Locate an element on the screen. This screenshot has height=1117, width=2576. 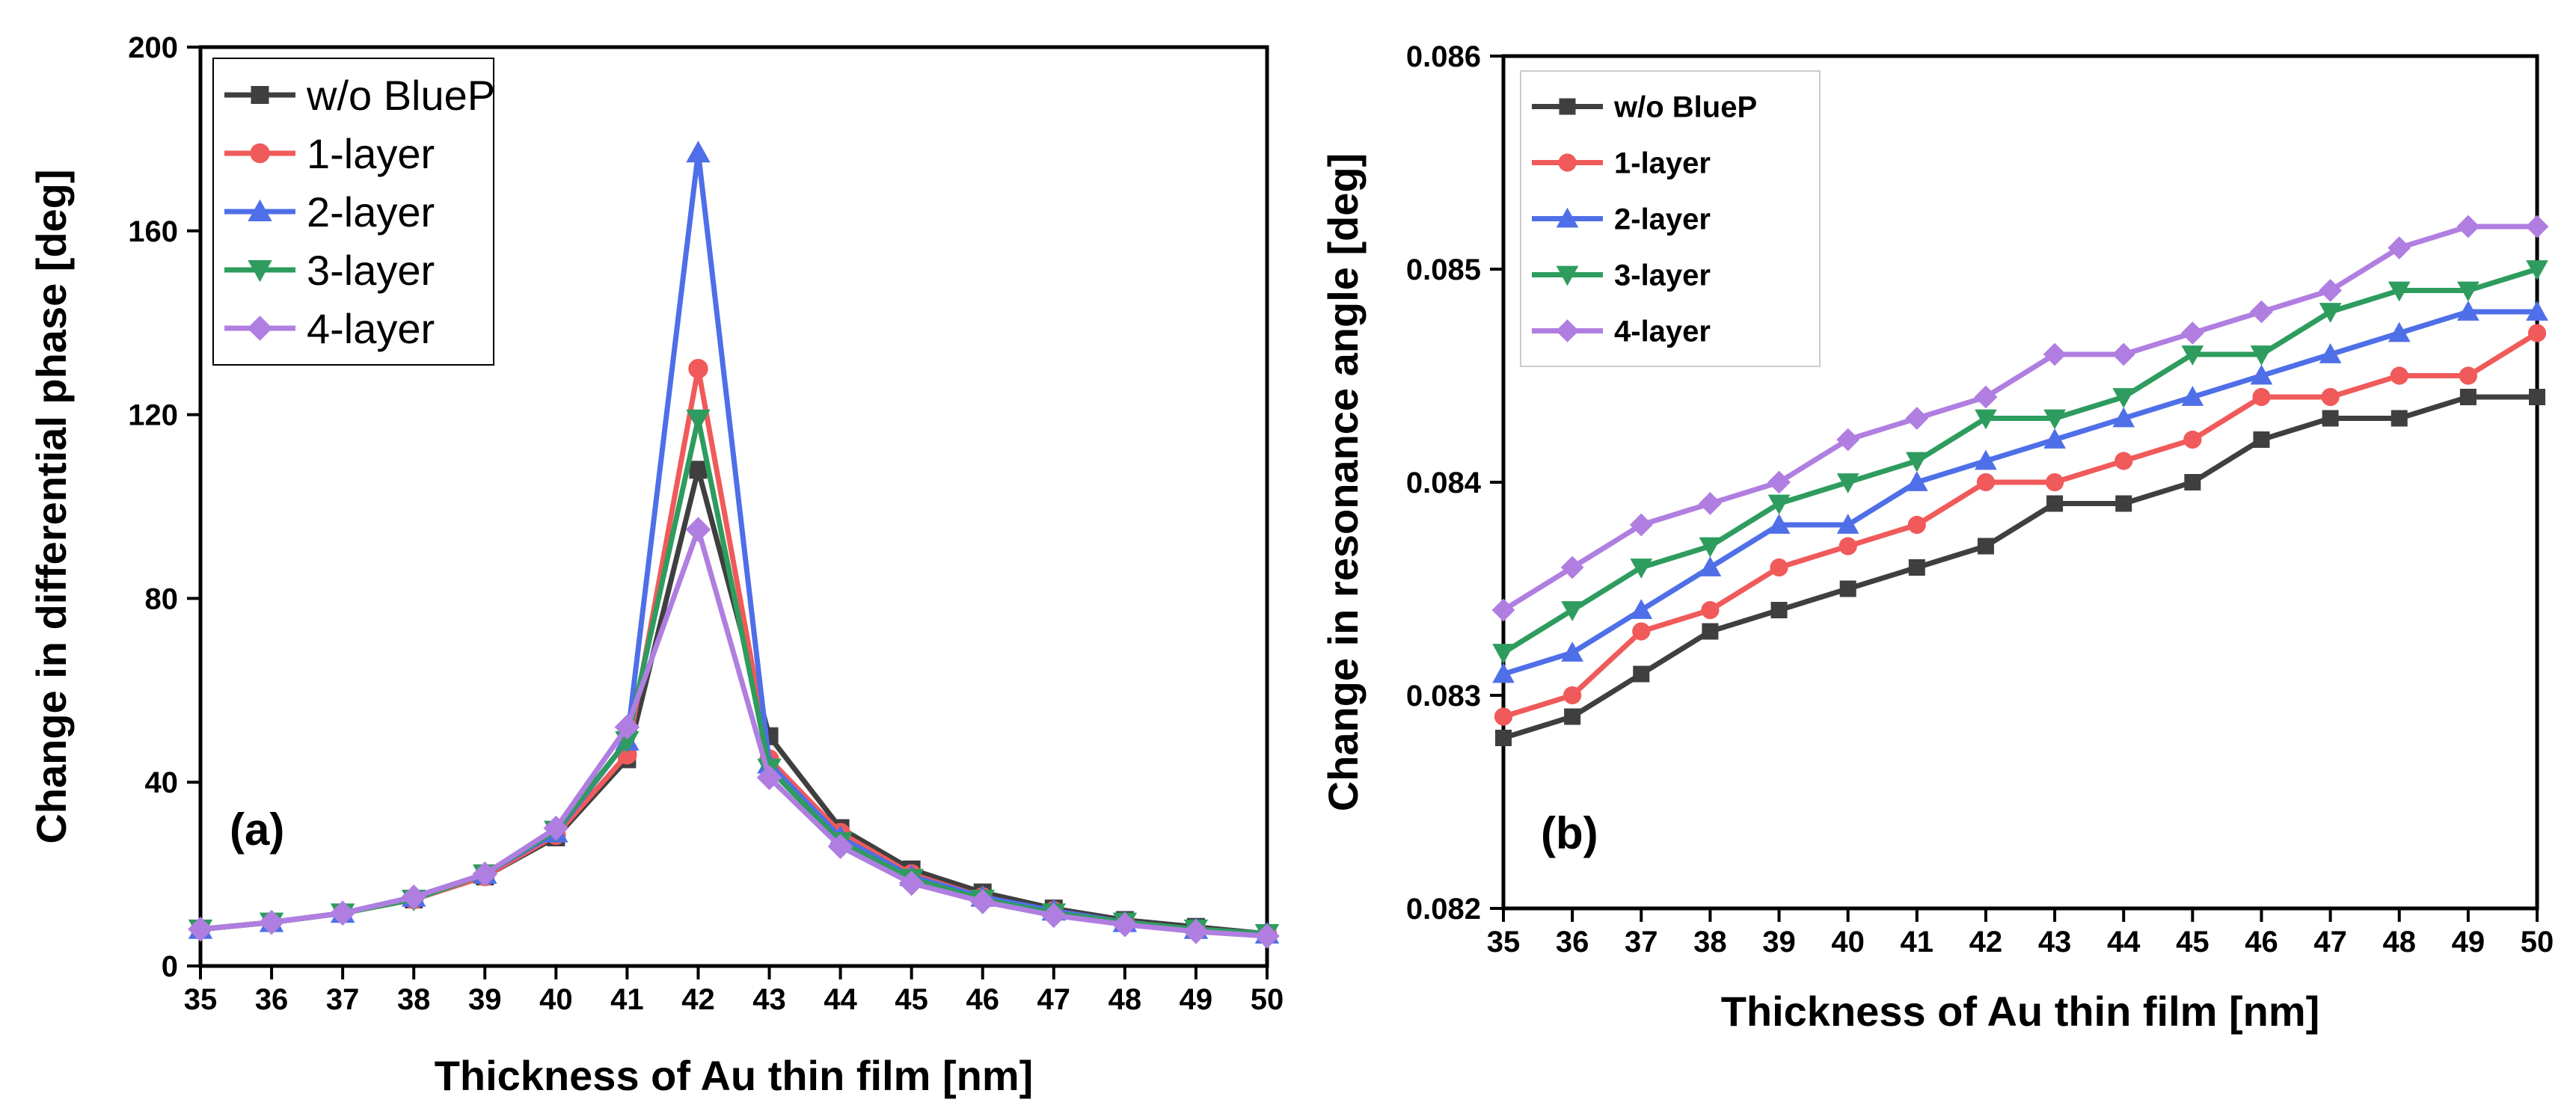
x-tick-label: 46 is located at coordinates (2261, 942).